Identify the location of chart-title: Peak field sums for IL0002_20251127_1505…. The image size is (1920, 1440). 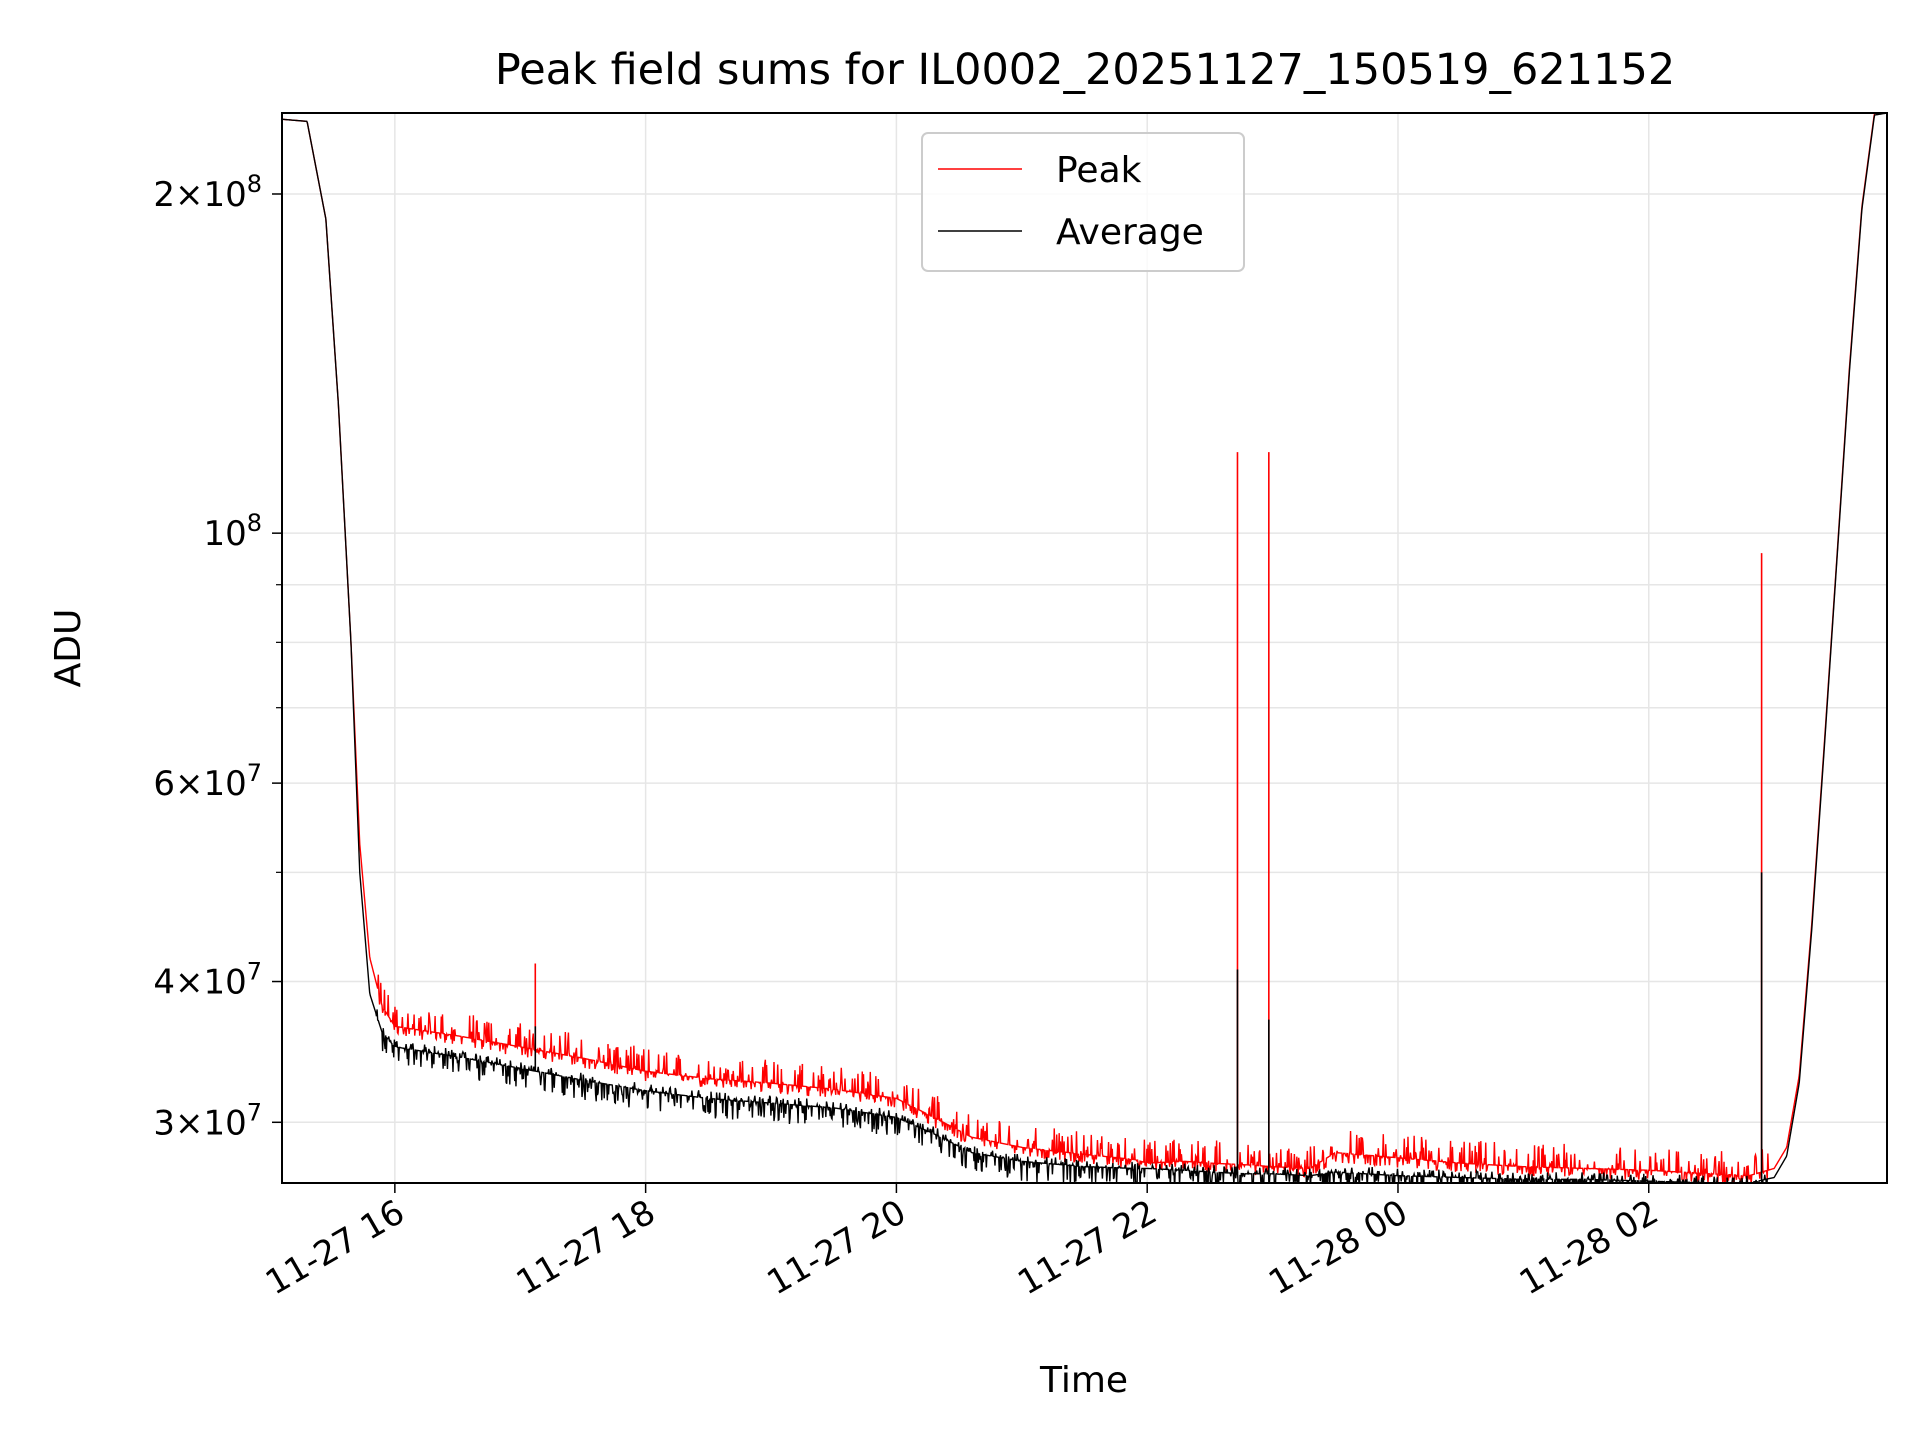
(1085, 70).